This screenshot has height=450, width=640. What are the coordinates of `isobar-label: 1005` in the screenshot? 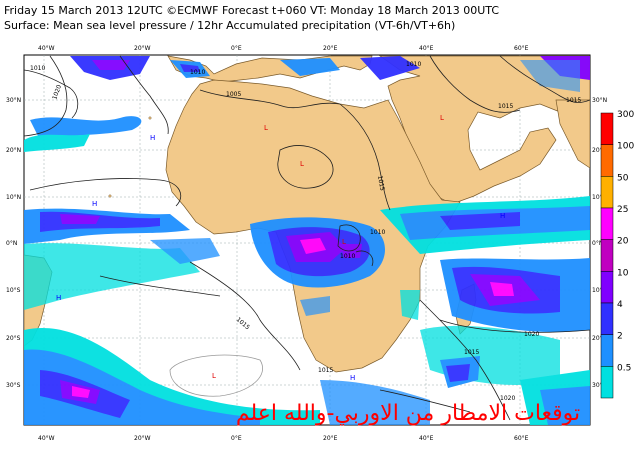 It's located at (233, 94).